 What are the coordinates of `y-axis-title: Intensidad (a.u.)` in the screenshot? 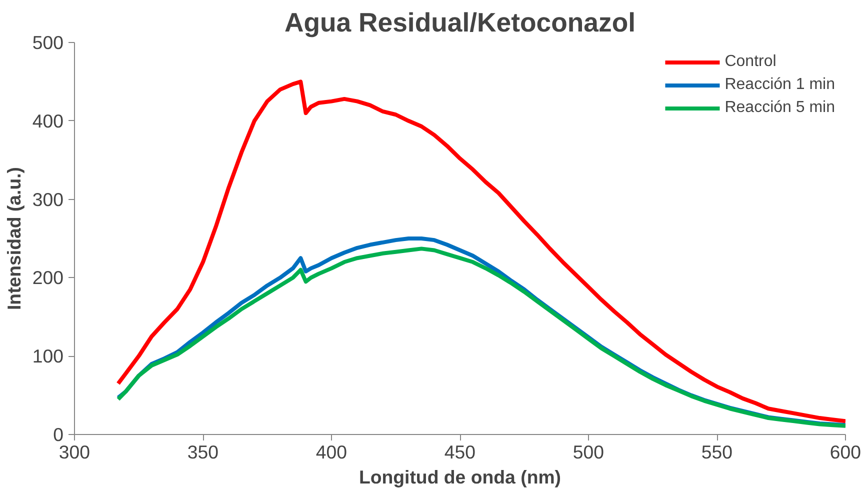 It's located at (13, 238).